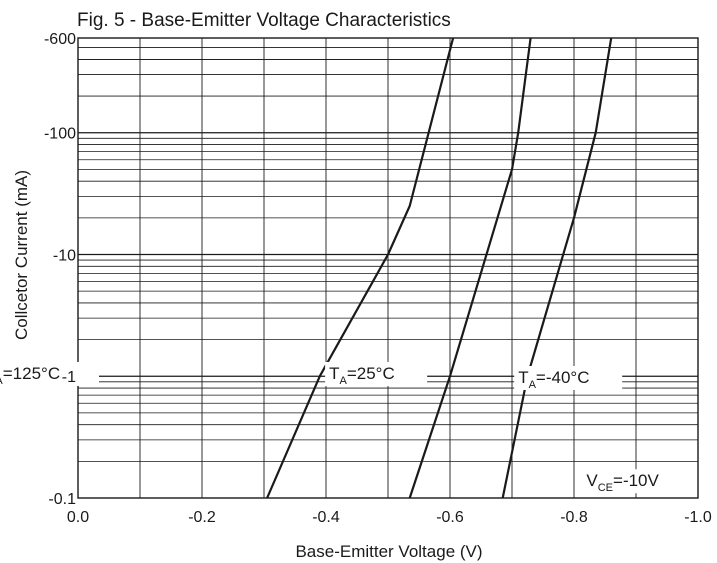  What do you see at coordinates (30, 375) in the screenshot?
I see `series-annotation-1: TA=125°C` at bounding box center [30, 375].